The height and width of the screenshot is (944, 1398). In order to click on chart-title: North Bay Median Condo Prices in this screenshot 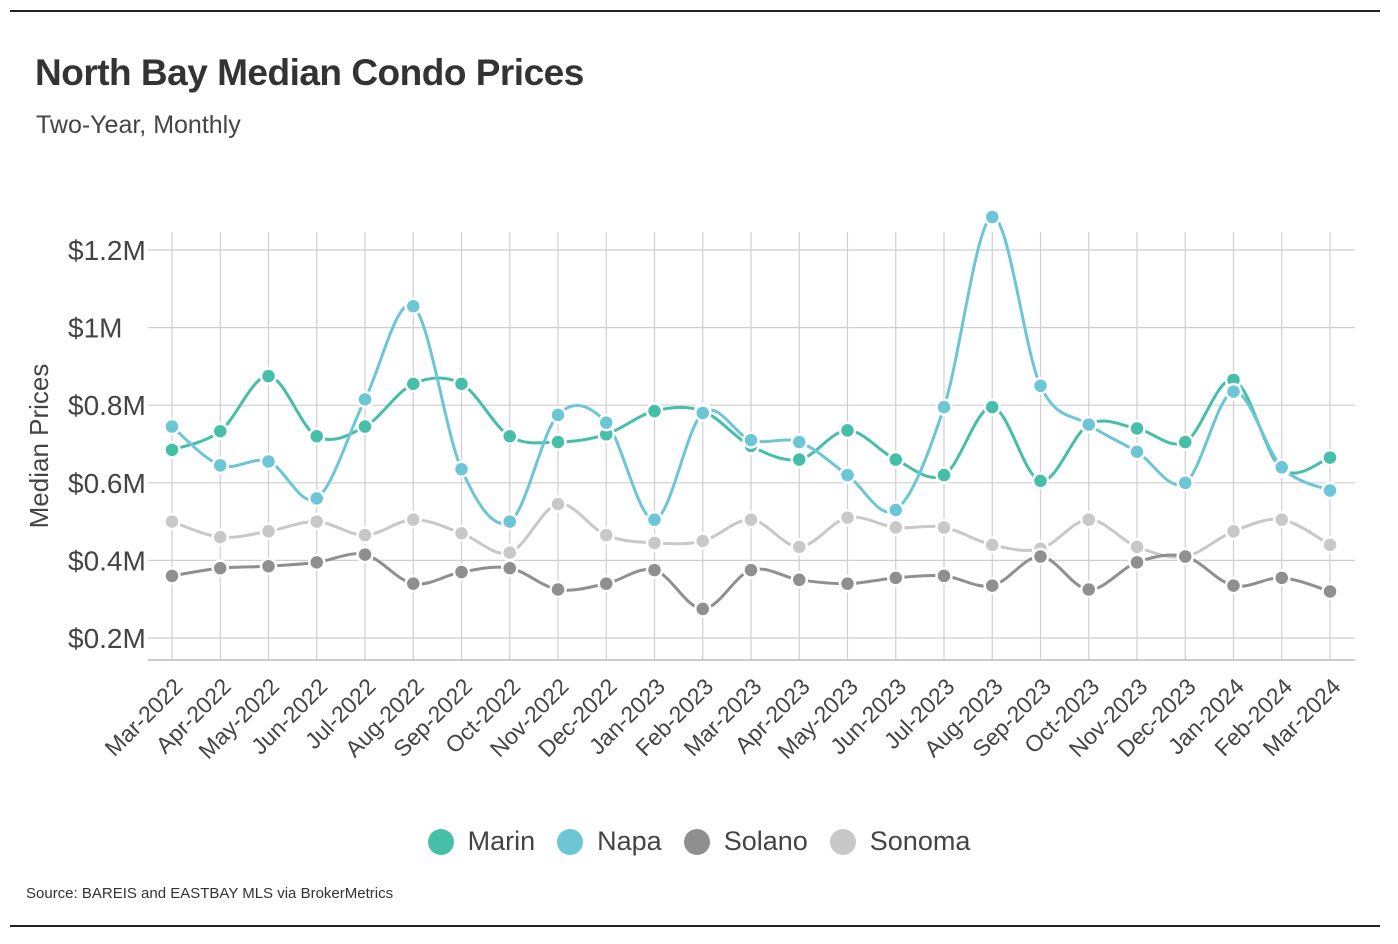, I will do `click(309, 72)`.